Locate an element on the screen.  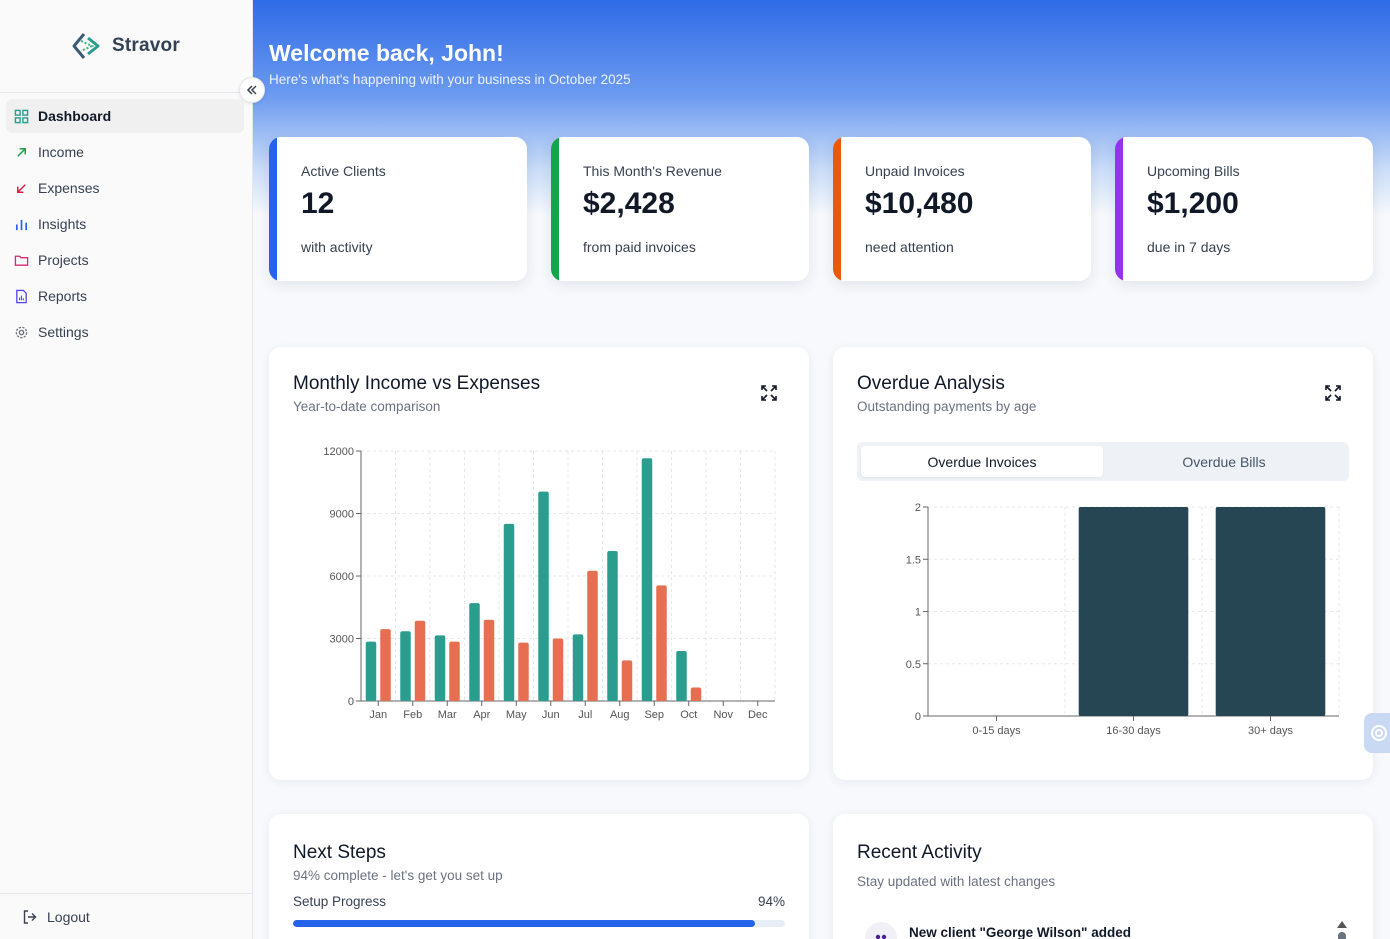
overdue-chart: 0 0.5 1 1.5 2 0-15 days 16-30 days 30+ days is located at coordinates (1123, 619).